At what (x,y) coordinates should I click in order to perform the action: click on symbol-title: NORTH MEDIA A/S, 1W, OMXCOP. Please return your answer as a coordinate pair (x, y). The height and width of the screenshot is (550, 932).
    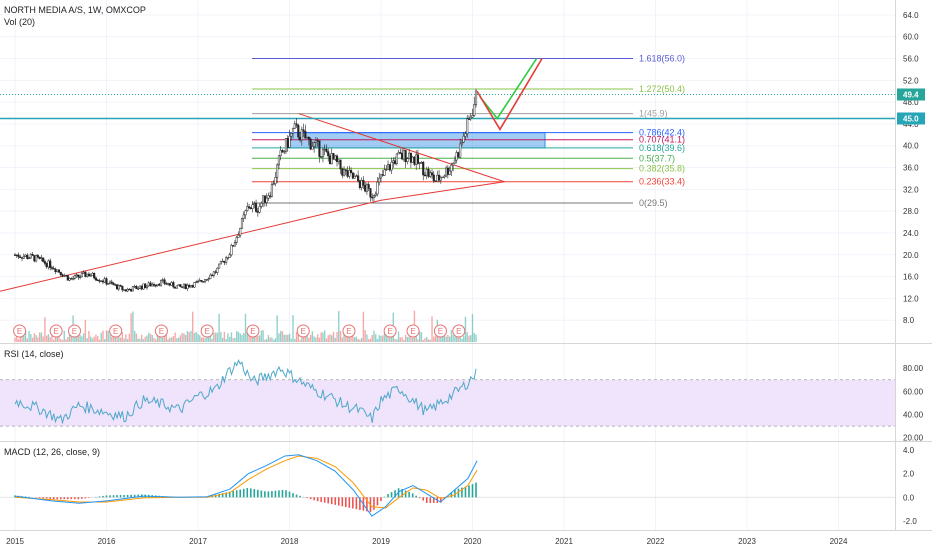
    Looking at the image, I should click on (75, 10).